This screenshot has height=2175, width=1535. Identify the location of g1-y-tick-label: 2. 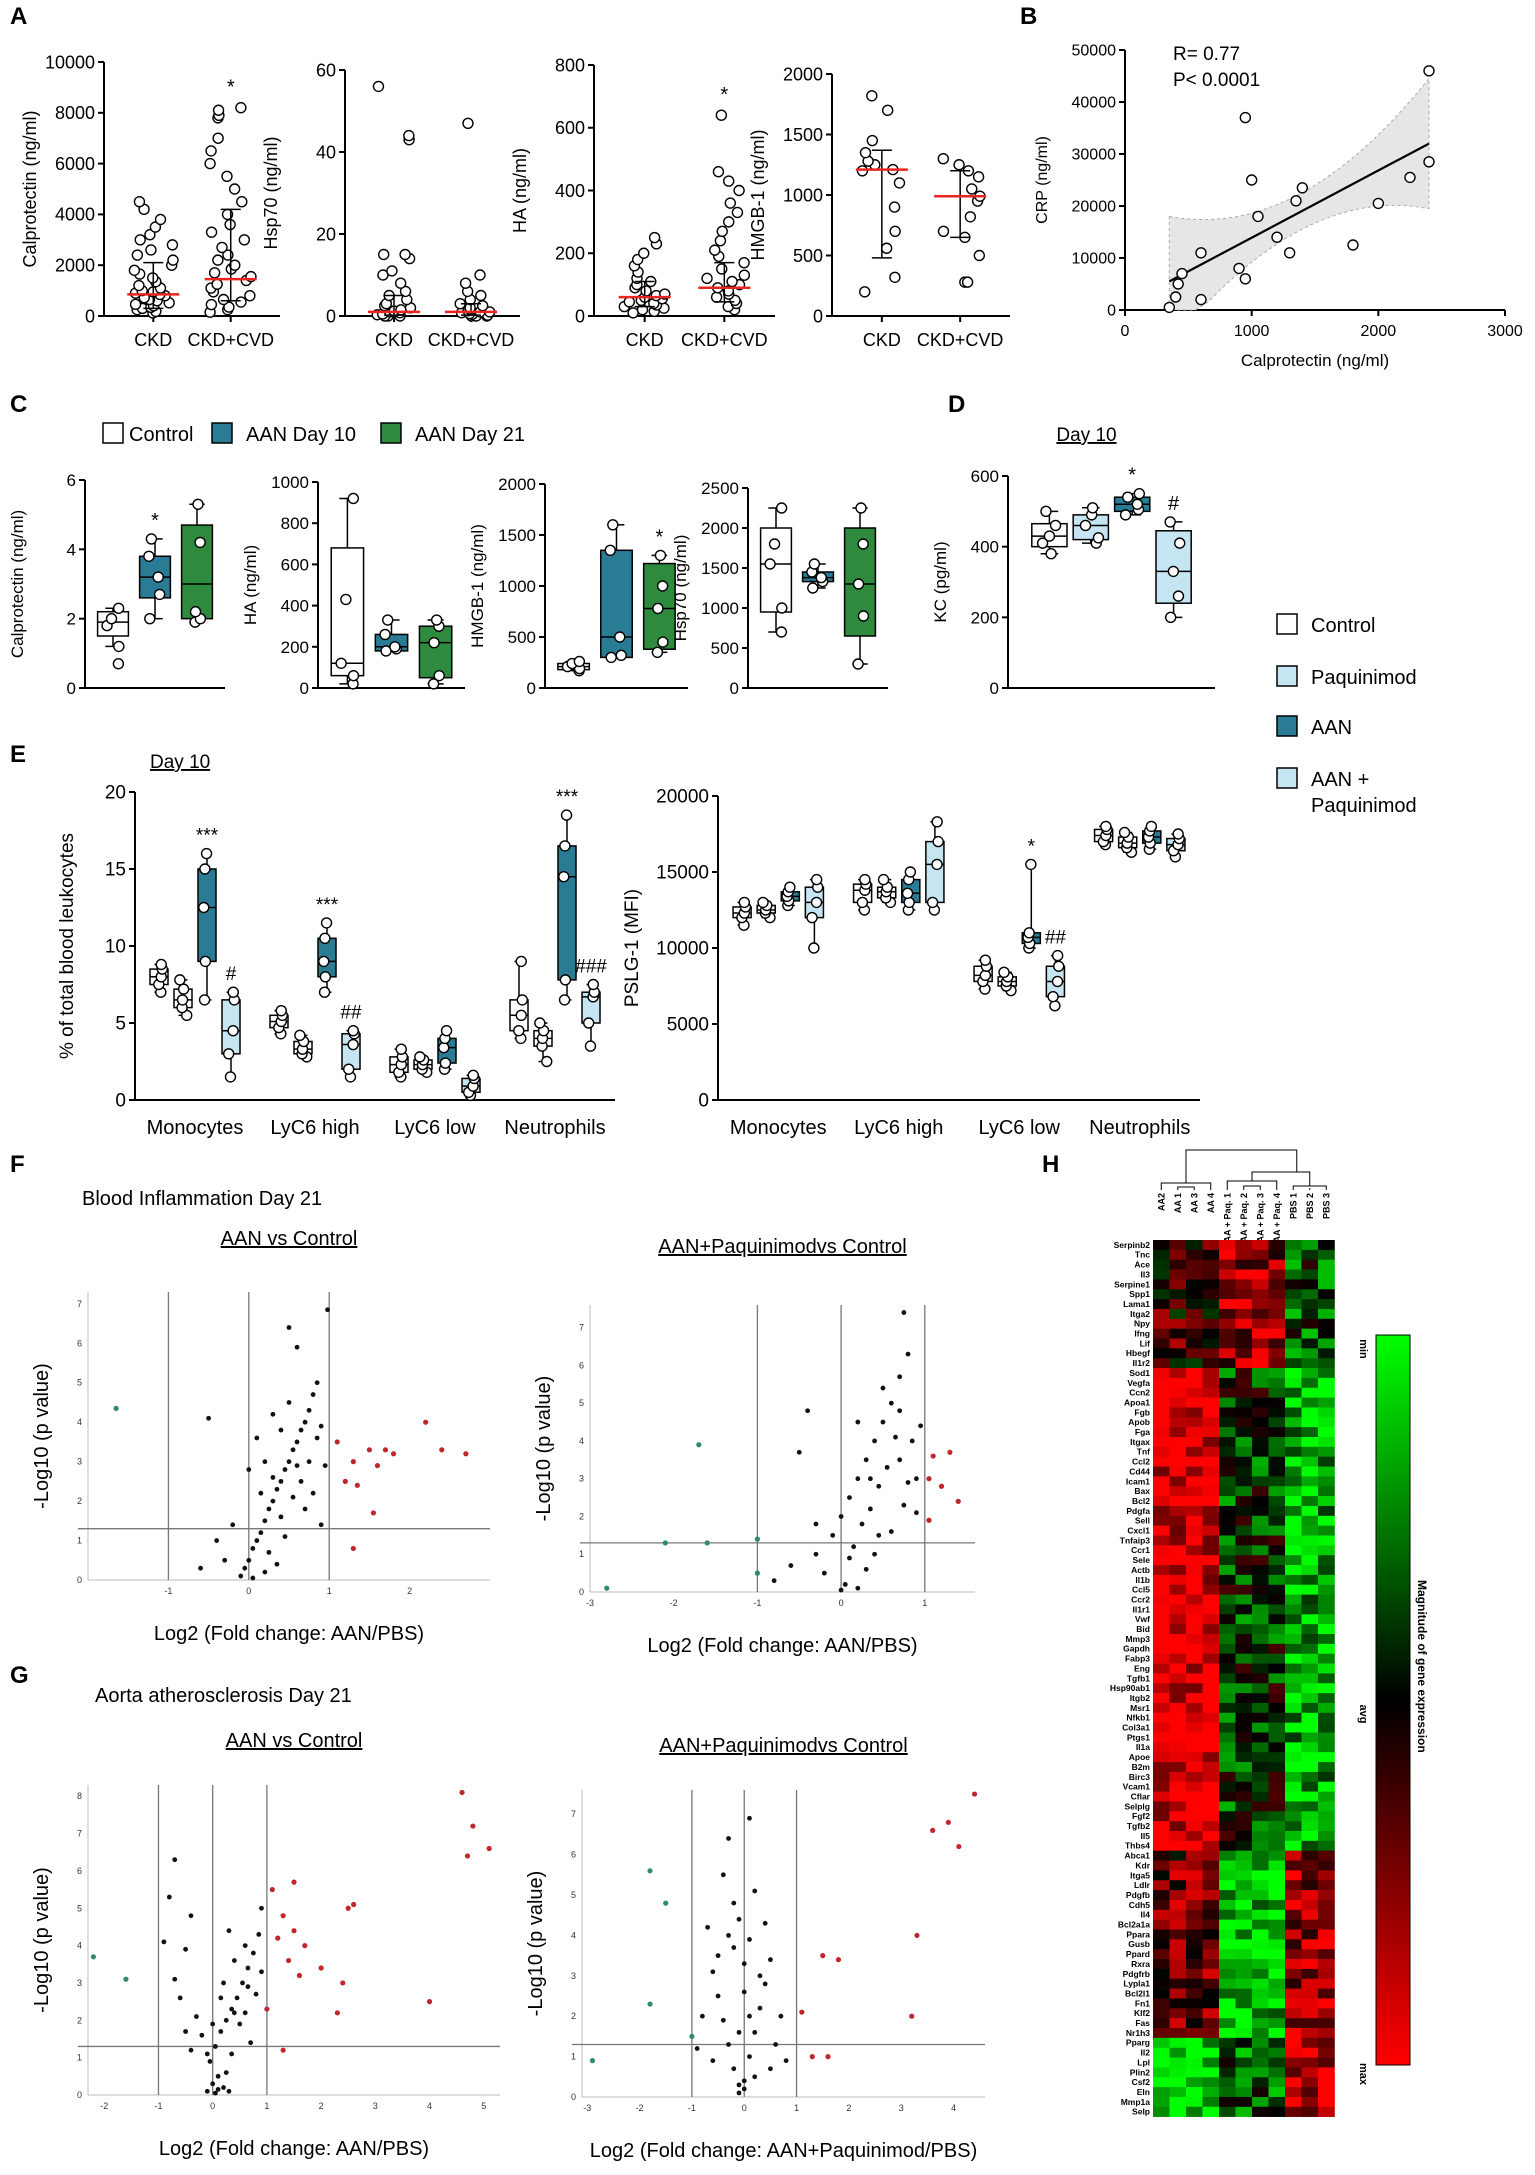
(79, 2020).